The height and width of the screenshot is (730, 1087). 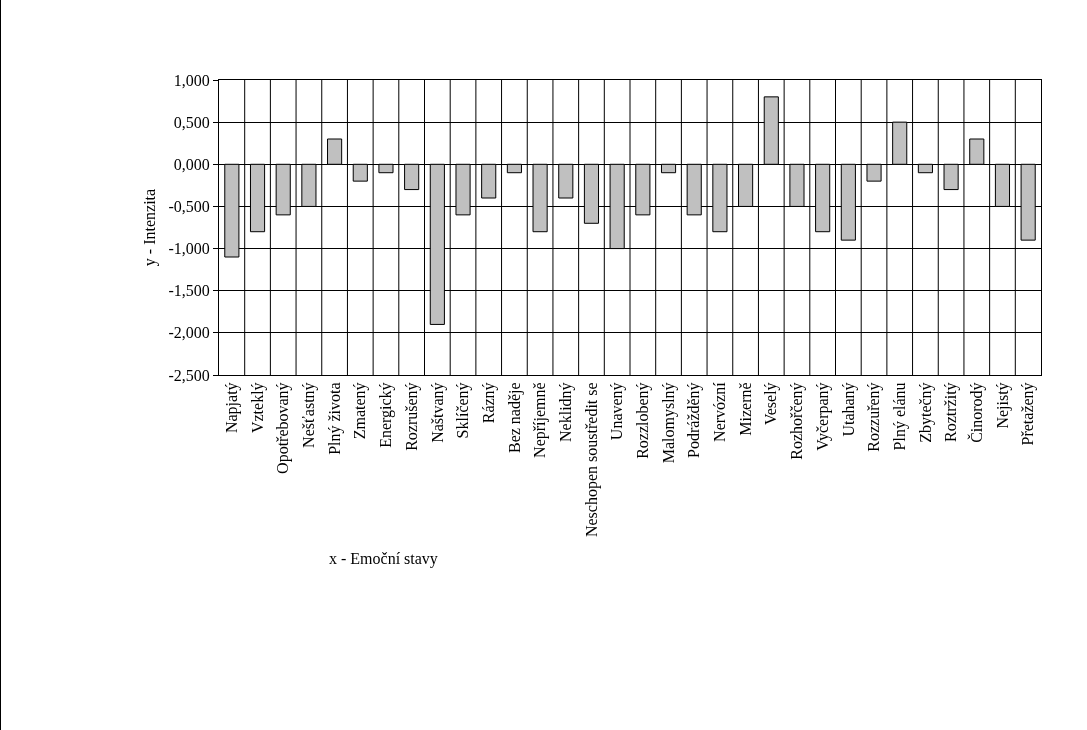 What do you see at coordinates (411, 416) in the screenshot?
I see `x-tick-label: Rozrušený` at bounding box center [411, 416].